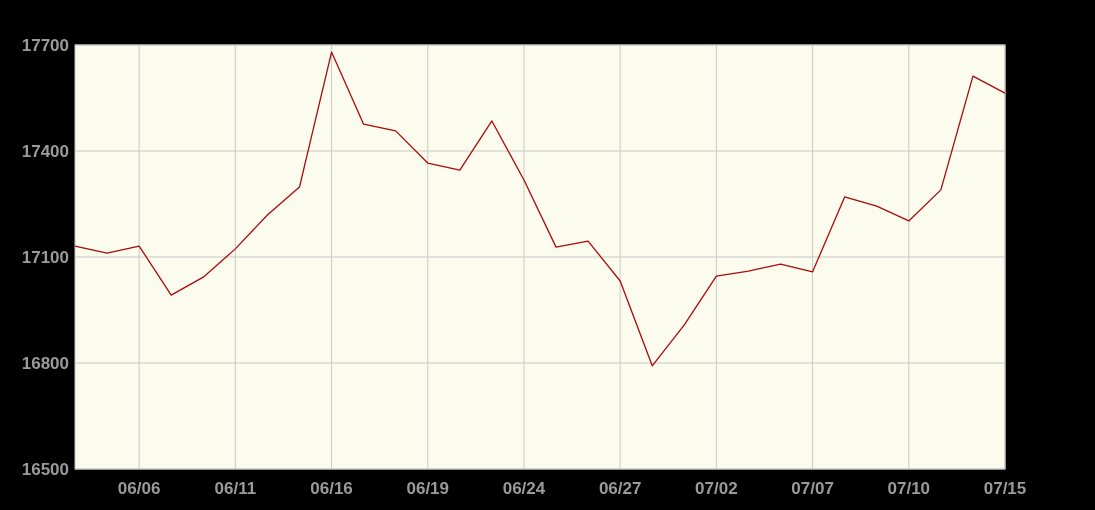 Image resolution: width=1095 pixels, height=510 pixels. I want to click on x-tick-label: 07/07, so click(812, 488).